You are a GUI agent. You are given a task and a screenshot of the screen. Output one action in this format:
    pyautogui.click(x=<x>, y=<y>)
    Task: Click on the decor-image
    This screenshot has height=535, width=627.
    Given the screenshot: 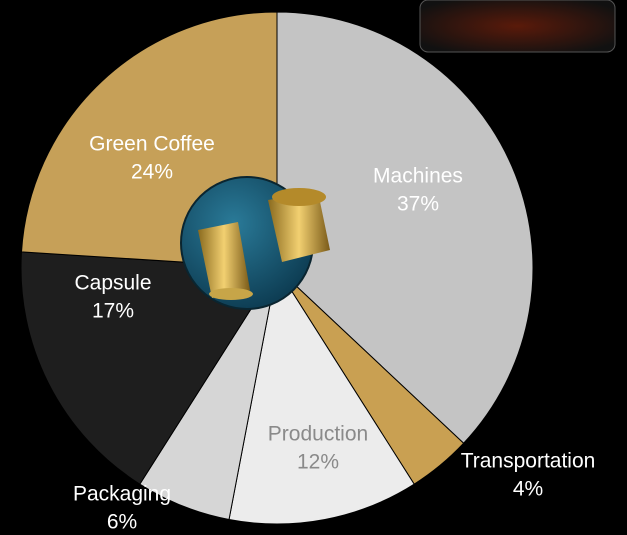 What is the action you would take?
    pyautogui.click(x=517, y=26)
    